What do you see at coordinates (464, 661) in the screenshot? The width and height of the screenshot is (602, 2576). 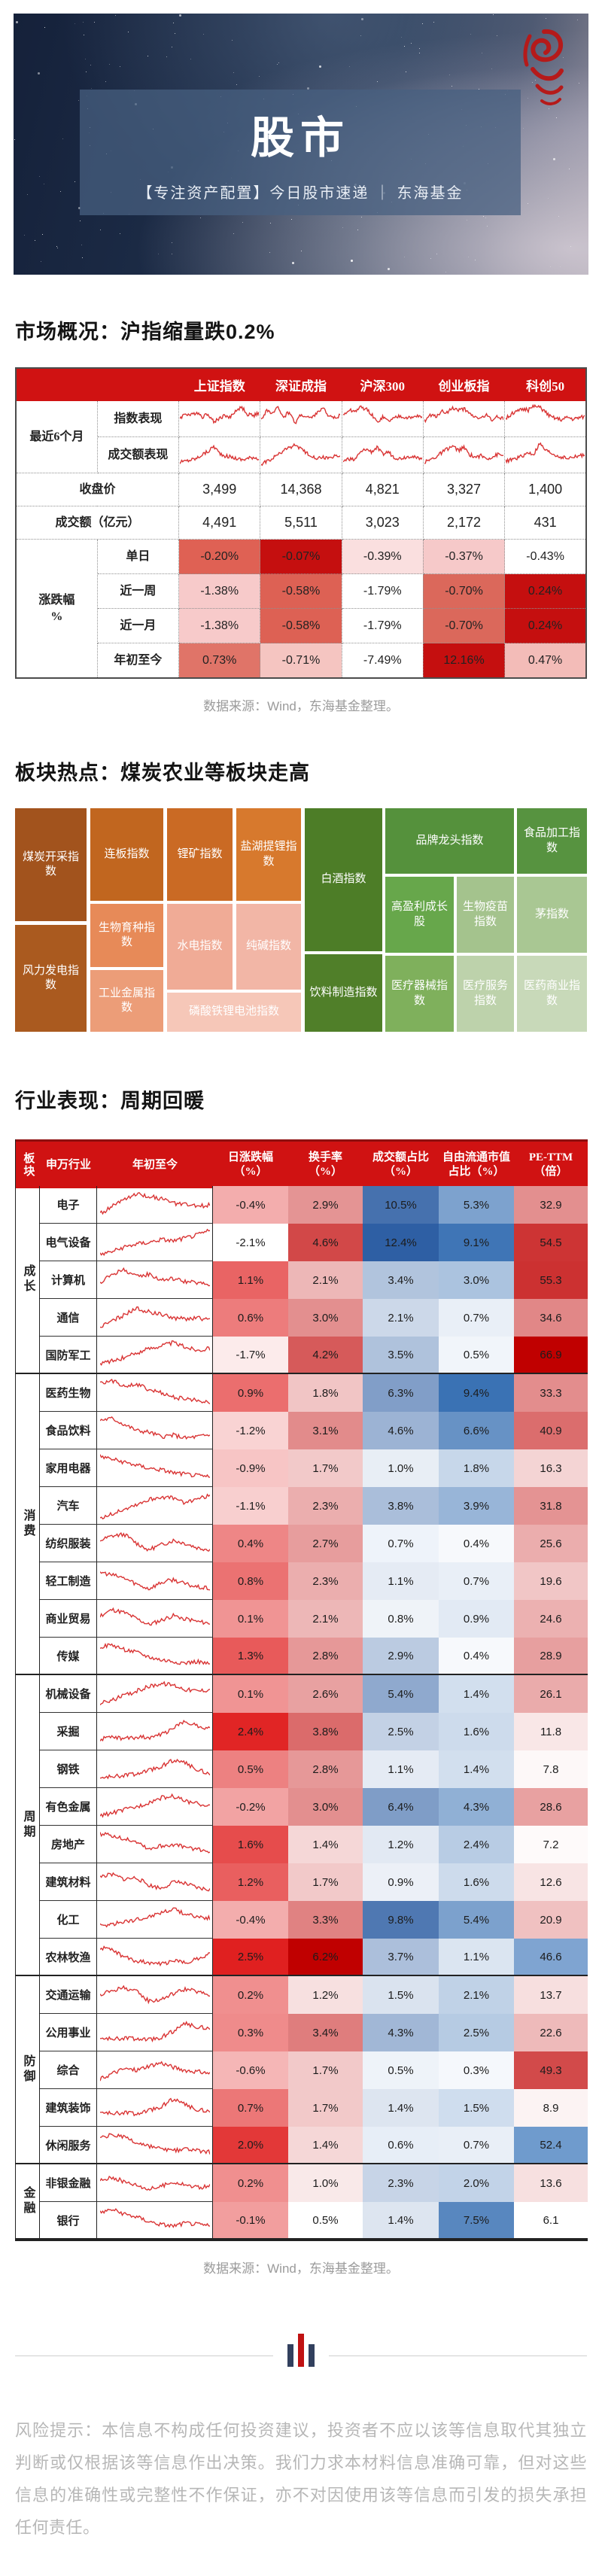 I see `change-value-cell: 12.16%` at bounding box center [464, 661].